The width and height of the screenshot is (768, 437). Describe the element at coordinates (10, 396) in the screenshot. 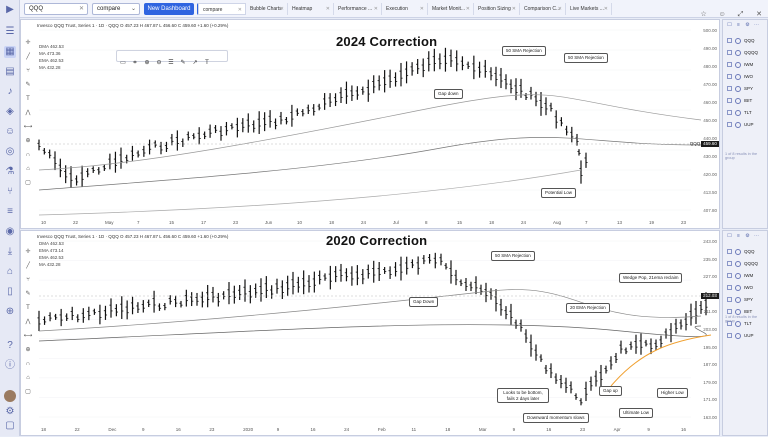

I see `avatar` at that location.